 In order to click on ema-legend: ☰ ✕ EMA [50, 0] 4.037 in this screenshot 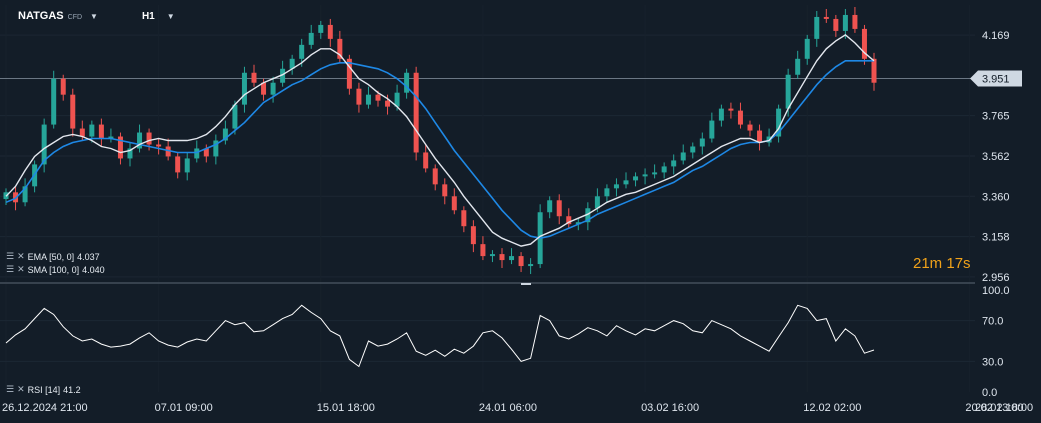, I will do `click(53, 256)`.